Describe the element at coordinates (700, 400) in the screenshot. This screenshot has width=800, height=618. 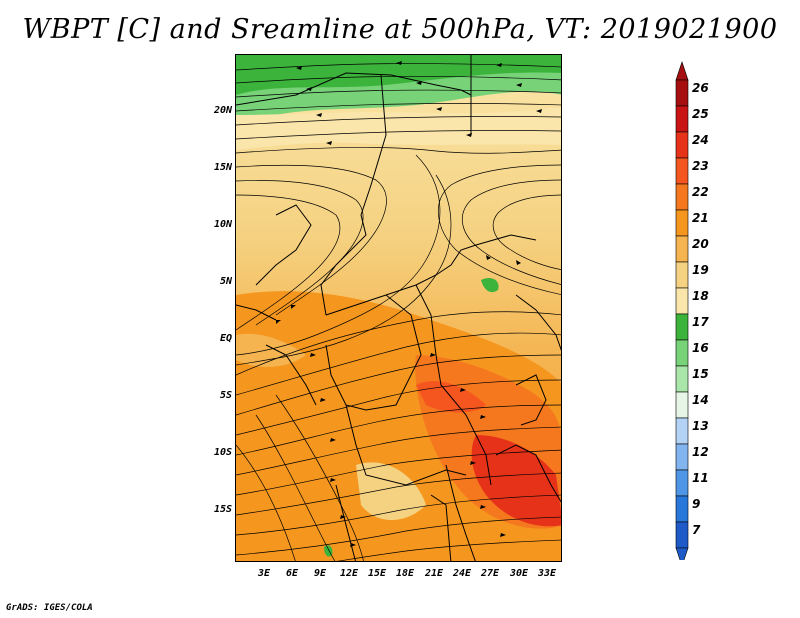
I see `colorbar-label: 14` at that location.